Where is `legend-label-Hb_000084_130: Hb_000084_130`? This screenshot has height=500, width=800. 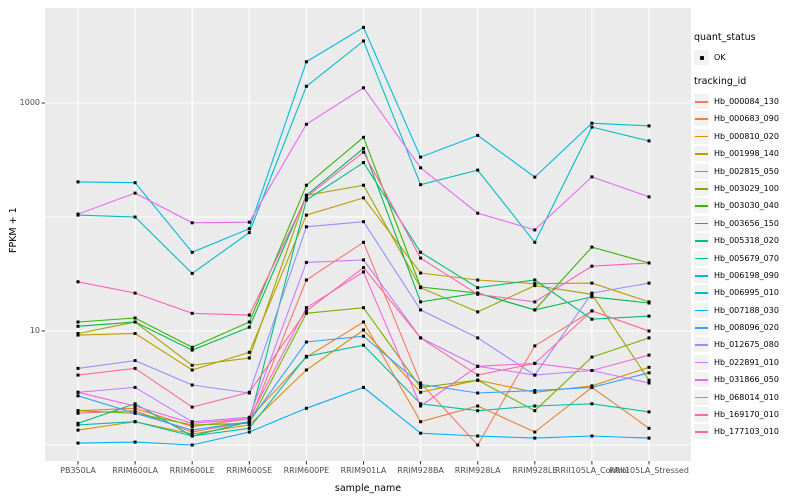 legend-label-Hb_000084_130: Hb_000084_130 is located at coordinates (746, 101).